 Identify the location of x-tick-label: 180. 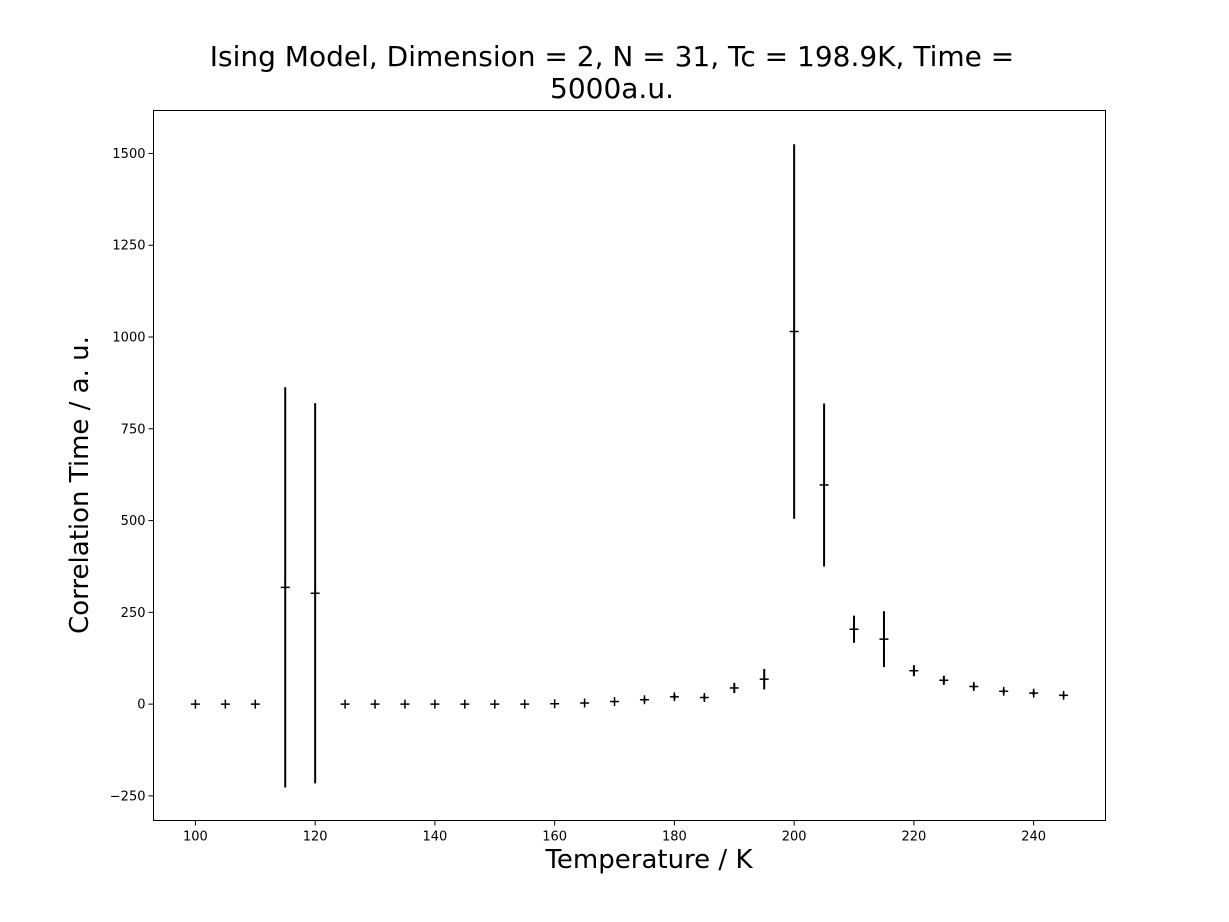
(674, 837).